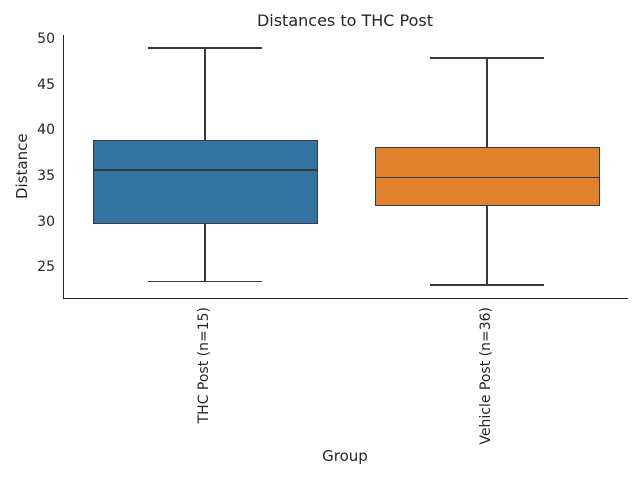 This screenshot has width=640, height=480. Describe the element at coordinates (203, 365) in the screenshot. I see `x-tick-label: THC Post (n=15)` at that location.